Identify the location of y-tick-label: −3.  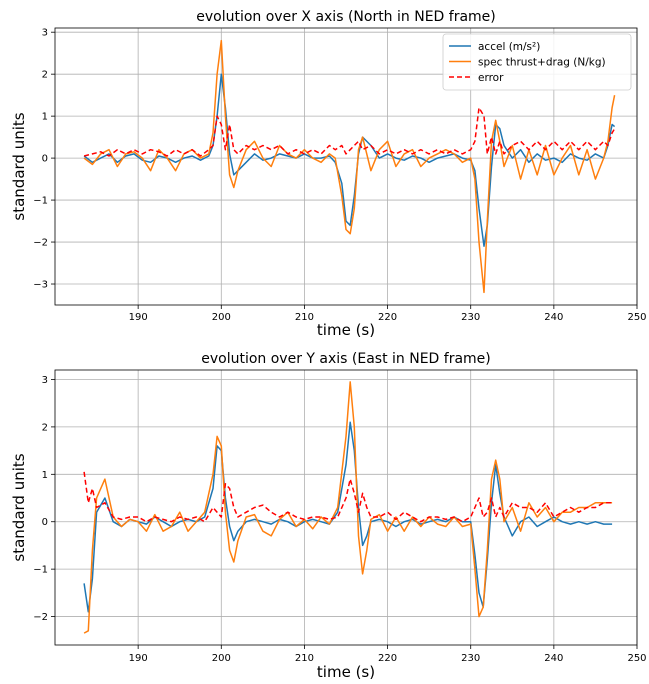
(40, 285).